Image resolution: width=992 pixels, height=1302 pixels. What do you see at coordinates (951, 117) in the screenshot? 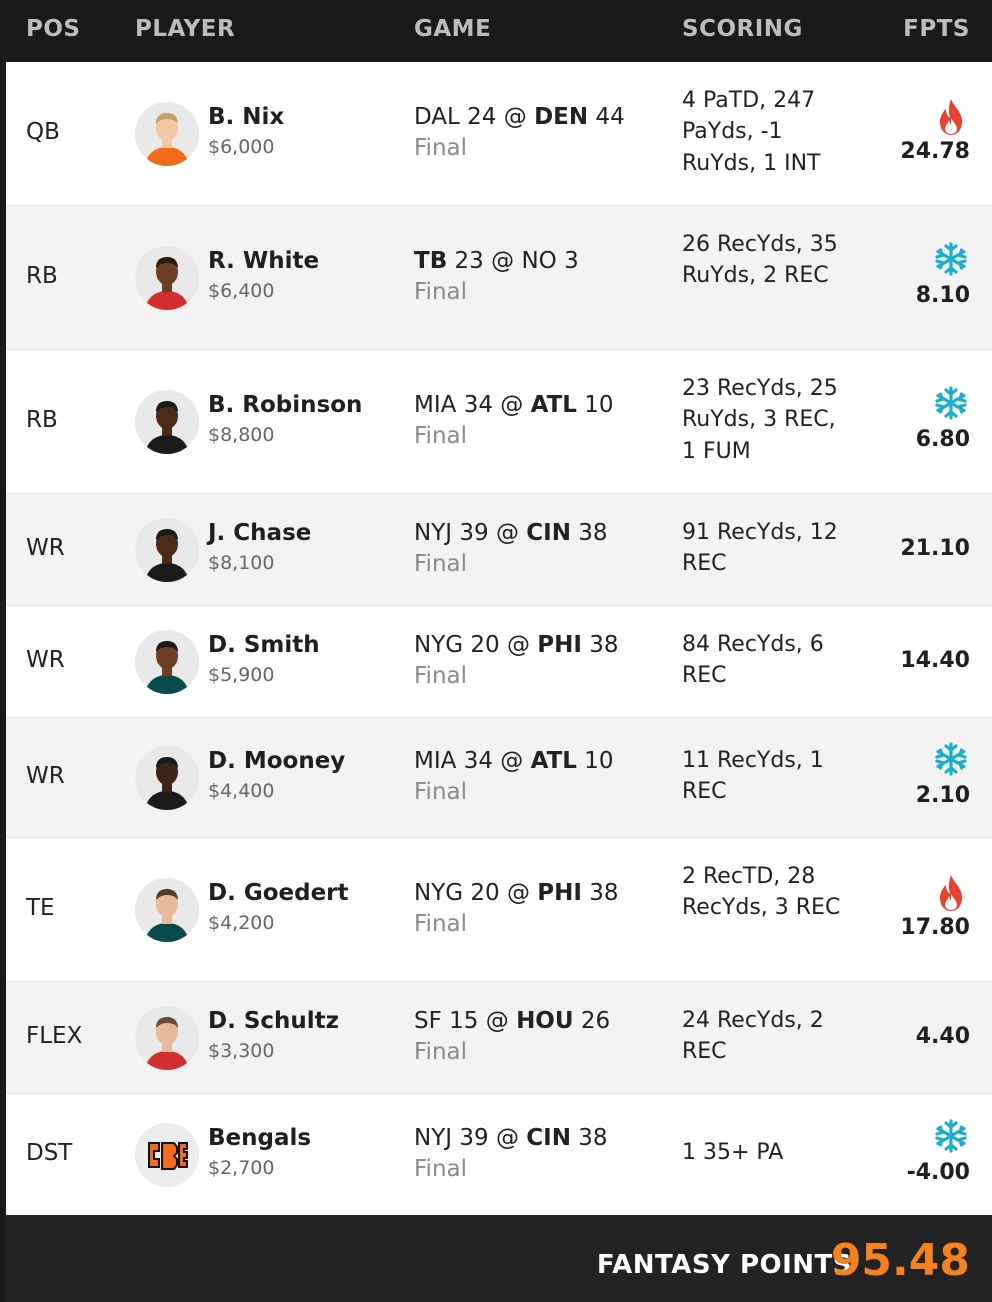
I see `fire-icon` at bounding box center [951, 117].